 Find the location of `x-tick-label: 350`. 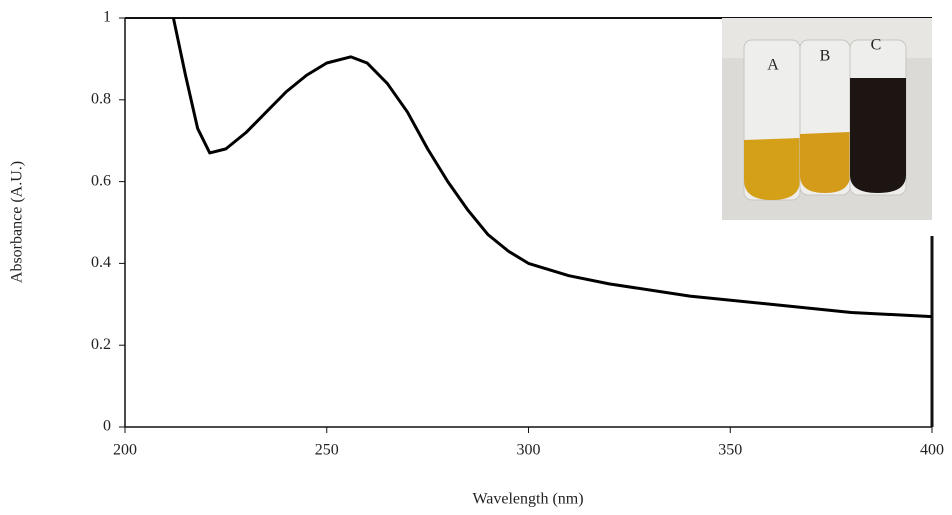

x-tick-label: 350 is located at coordinates (730, 450).